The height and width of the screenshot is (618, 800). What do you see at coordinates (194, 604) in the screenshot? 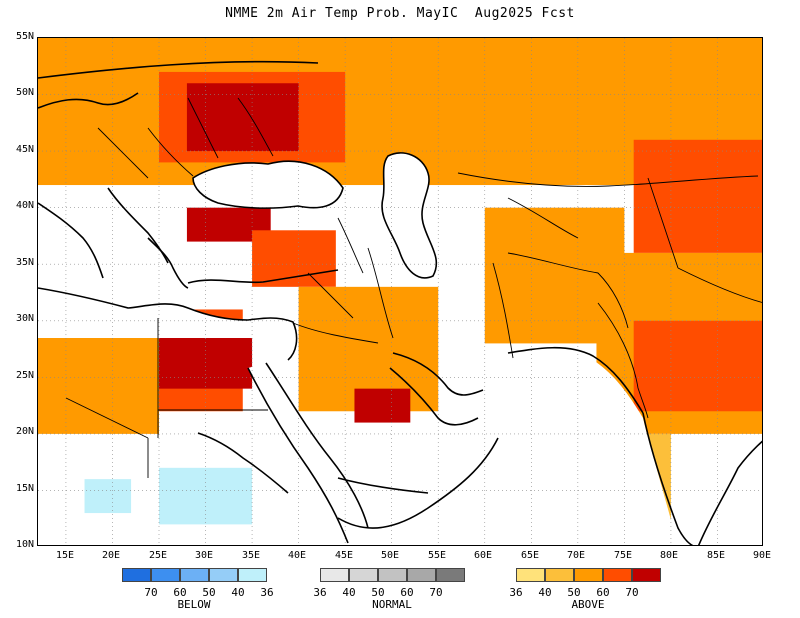
I see `legend-title-below: BELOW` at bounding box center [194, 604].